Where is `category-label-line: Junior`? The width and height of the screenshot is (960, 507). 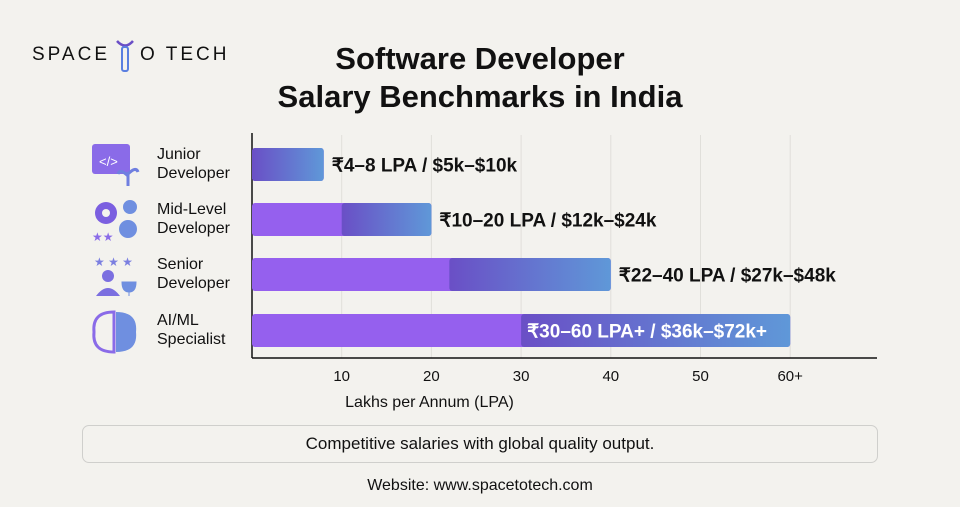
category-label-line: Junior is located at coordinates (179, 154).